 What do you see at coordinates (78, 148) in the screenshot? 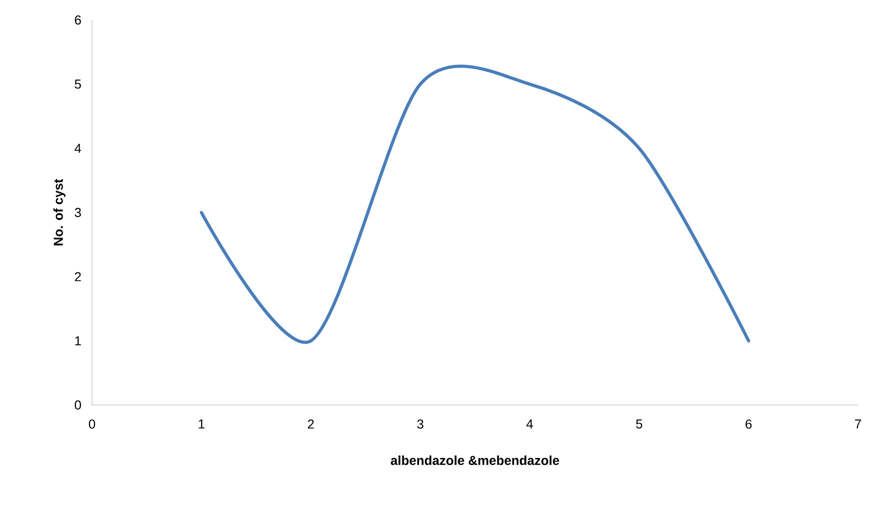
I see `y-tick-label: 4` at bounding box center [78, 148].